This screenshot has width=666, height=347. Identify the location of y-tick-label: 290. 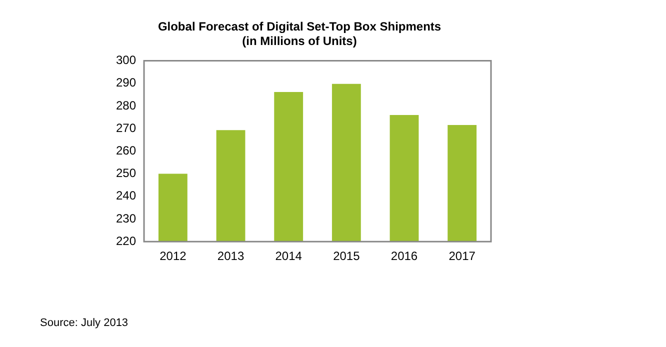
(126, 83).